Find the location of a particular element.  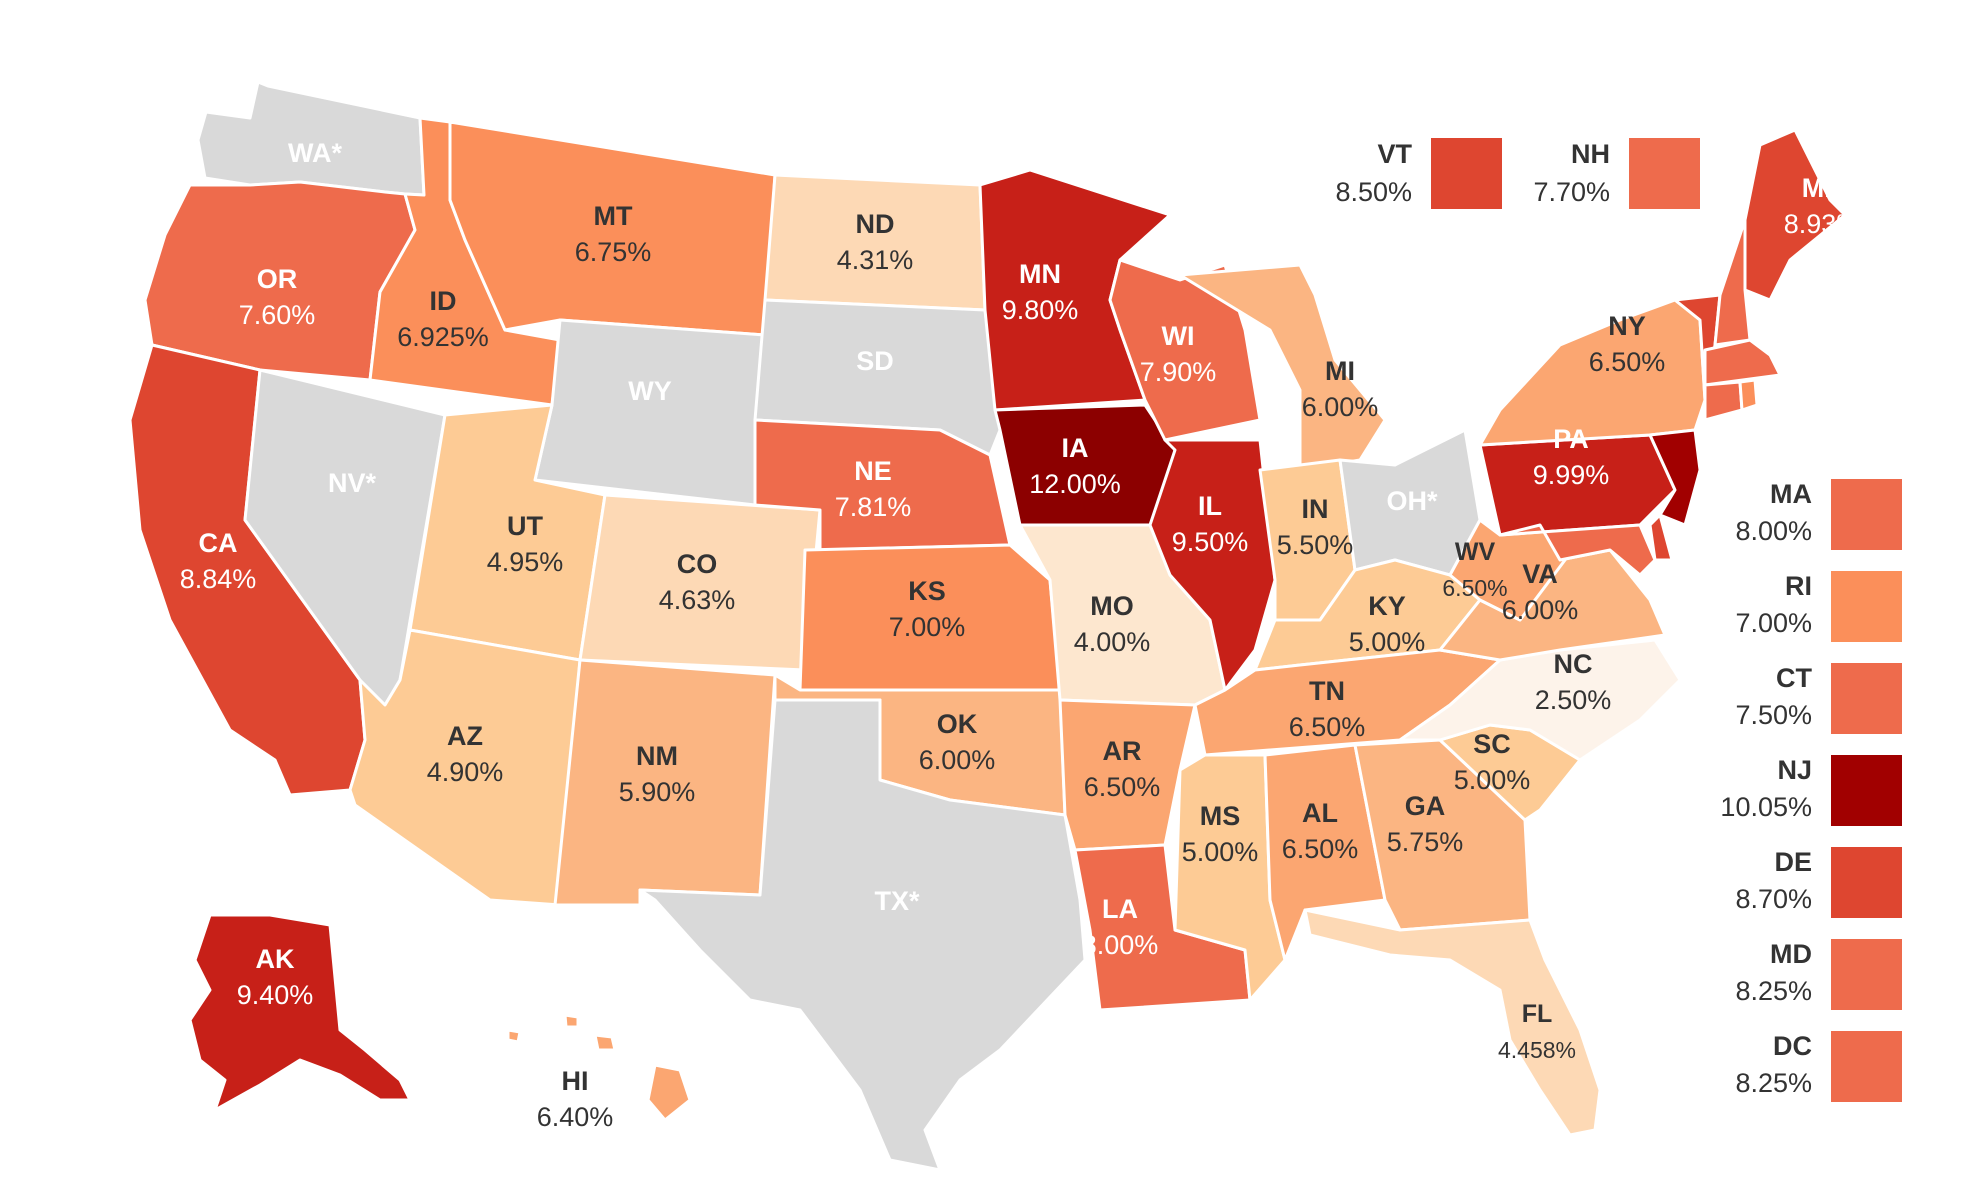

state-label-pa: PA is located at coordinates (1571, 439).